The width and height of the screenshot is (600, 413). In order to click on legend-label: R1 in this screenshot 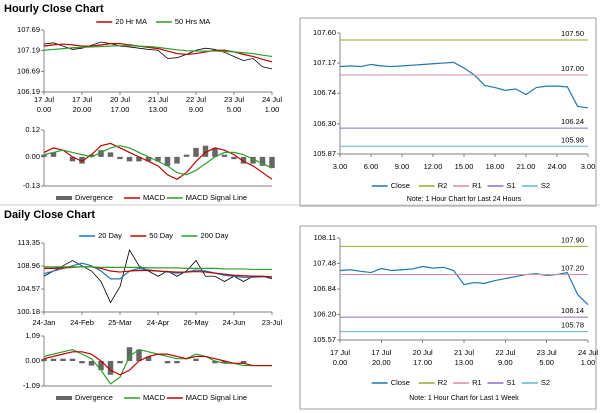, I will do `click(477, 185)`.